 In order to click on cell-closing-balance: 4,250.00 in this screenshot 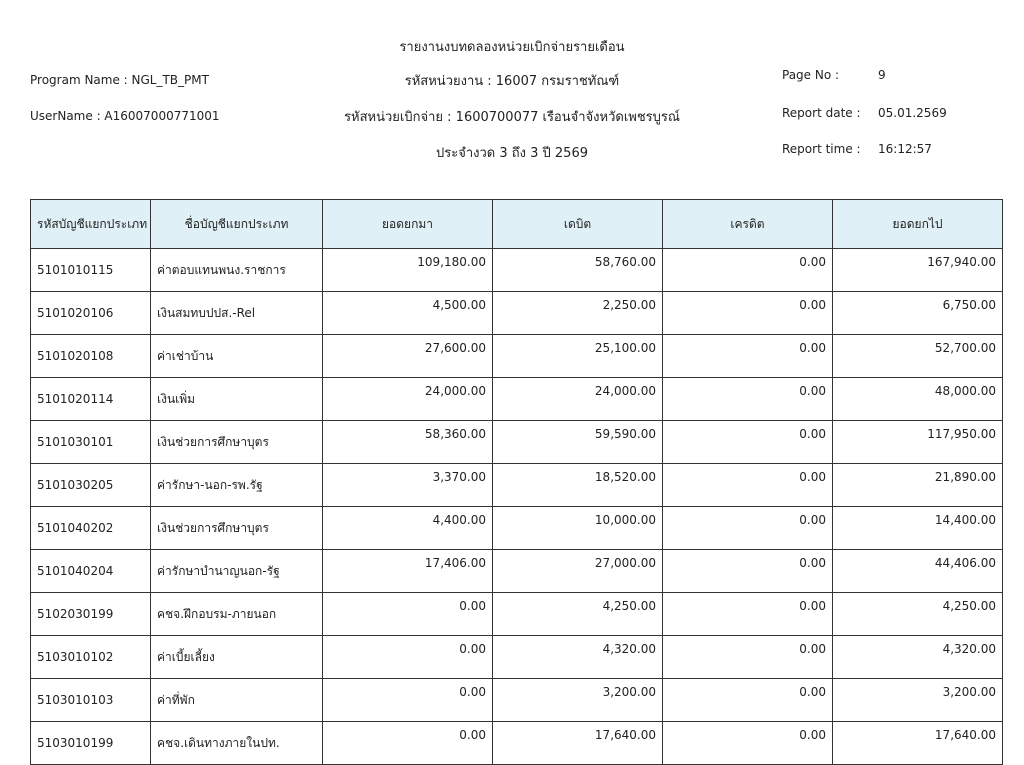, I will do `click(917, 614)`.